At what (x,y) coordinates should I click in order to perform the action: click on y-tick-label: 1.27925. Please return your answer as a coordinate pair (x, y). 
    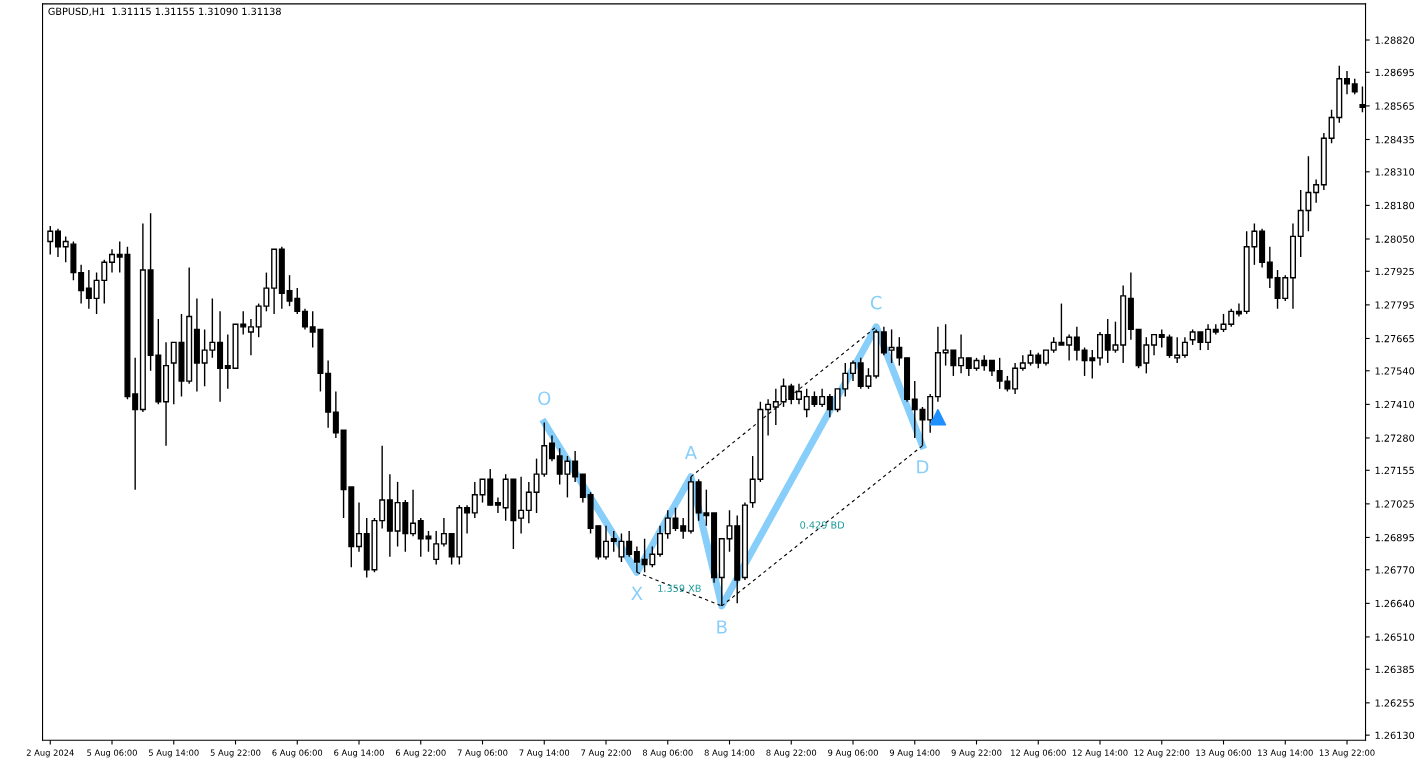
    Looking at the image, I should click on (1394, 271).